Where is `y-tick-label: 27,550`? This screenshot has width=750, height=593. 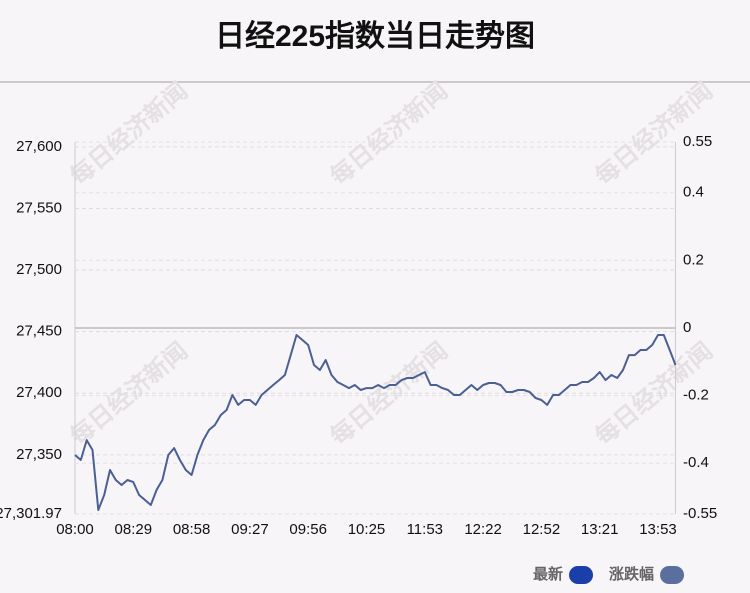
y-tick-label: 27,550 is located at coordinates (39, 207).